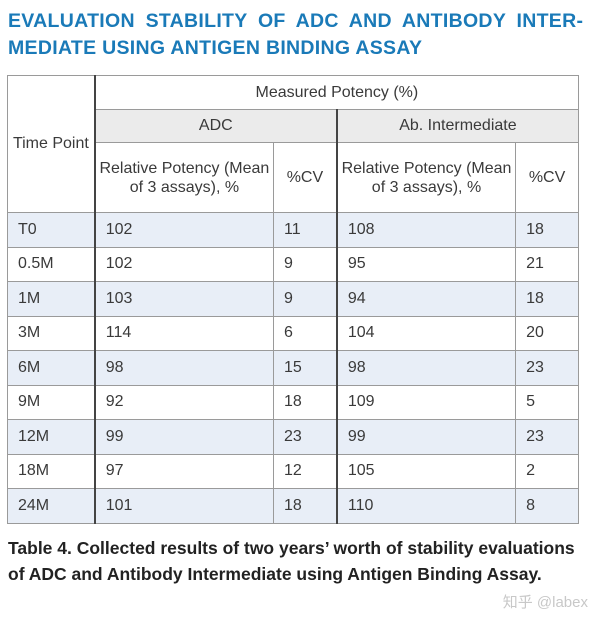 The height and width of the screenshot is (626, 600). Describe the element at coordinates (51, 402) in the screenshot. I see `time-point-cell: 9M` at that location.